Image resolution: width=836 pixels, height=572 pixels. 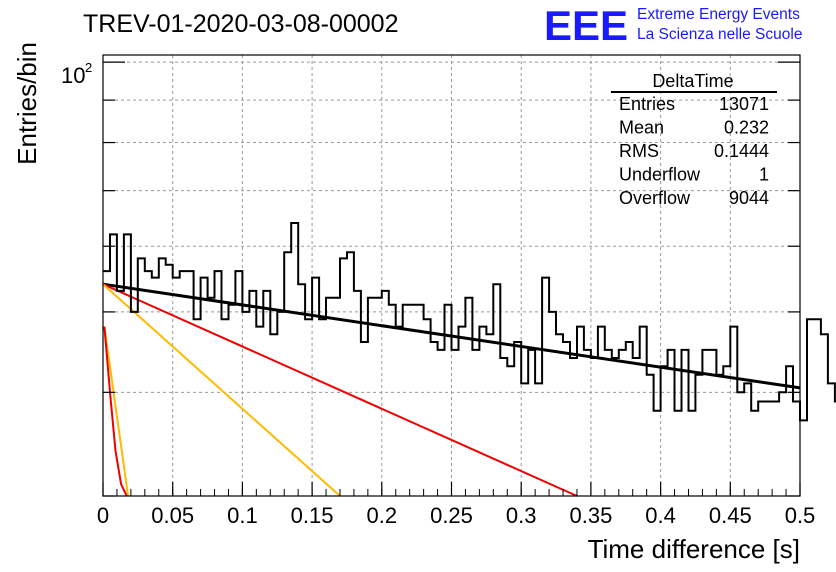 What do you see at coordinates (641, 128) in the screenshot?
I see `stats-row-label: Mean` at bounding box center [641, 128].